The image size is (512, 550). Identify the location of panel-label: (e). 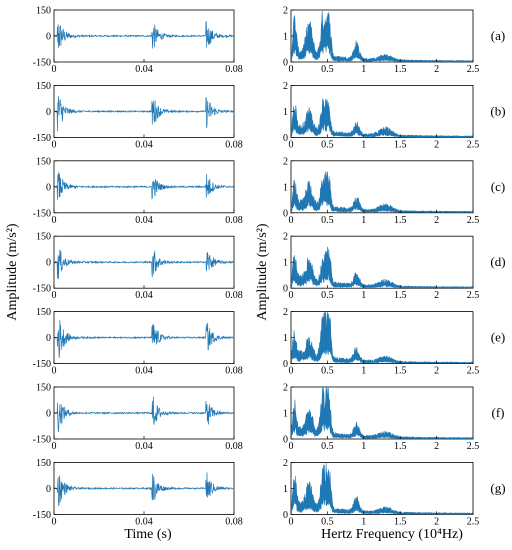
(498, 337).